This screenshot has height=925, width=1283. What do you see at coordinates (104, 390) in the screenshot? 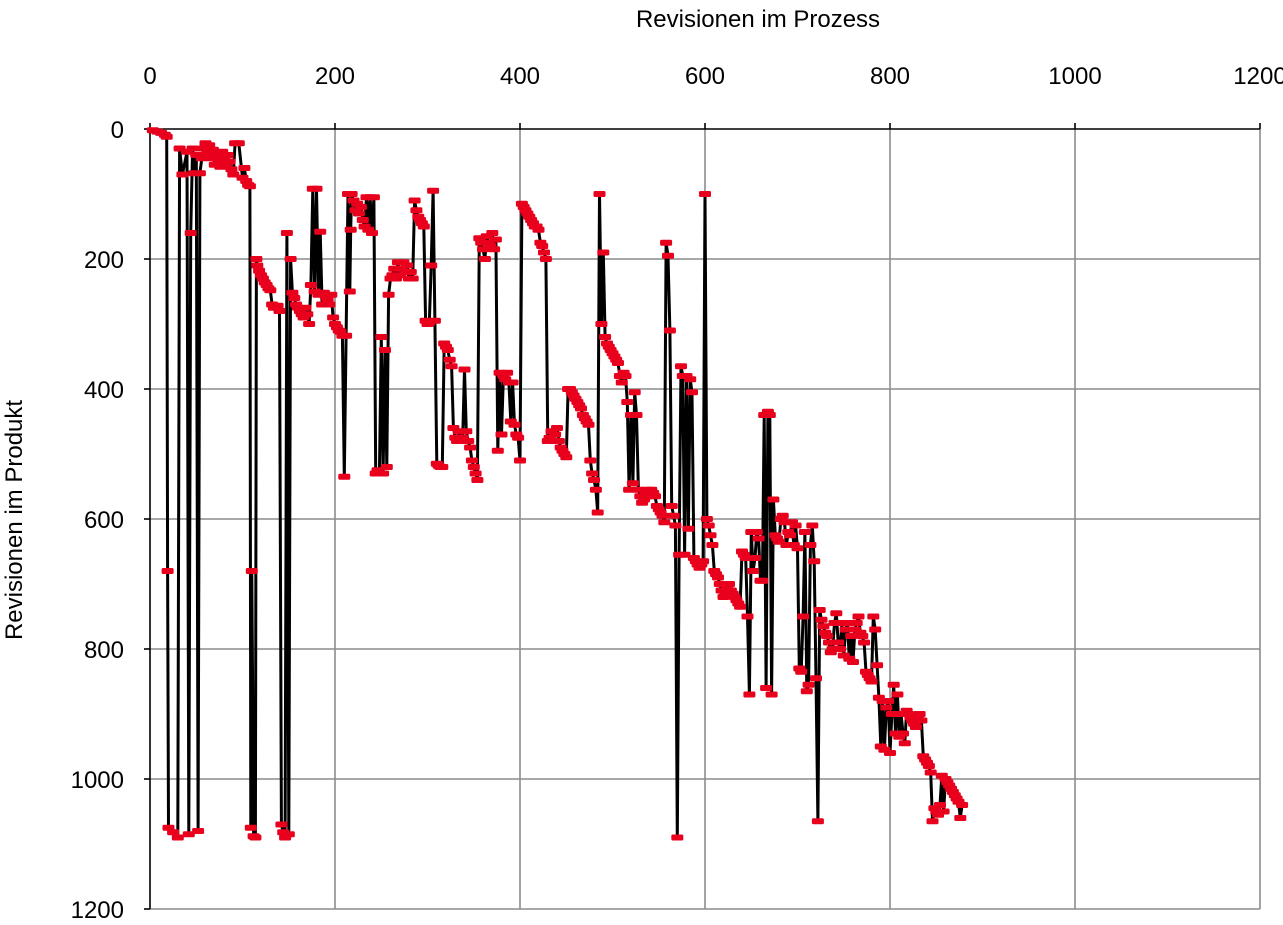
I see `y-tick-label: 400` at bounding box center [104, 390].